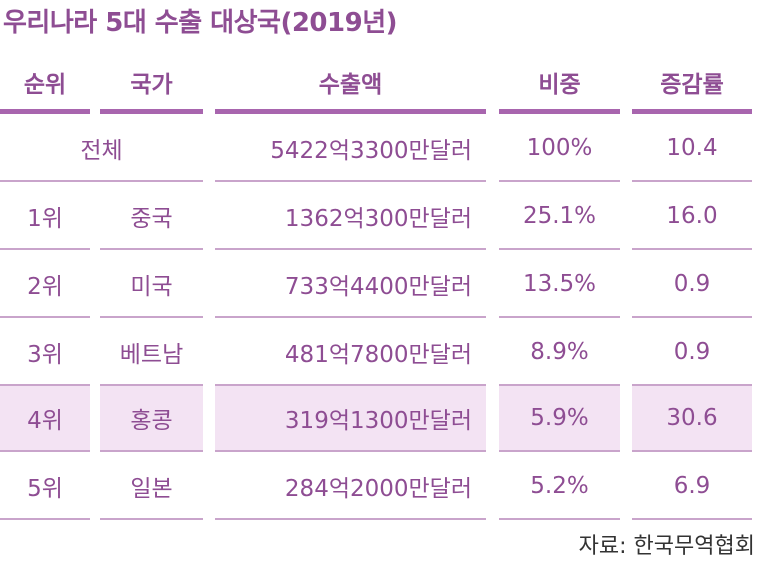 This screenshot has width=767, height=575. Describe the element at coordinates (45, 84) in the screenshot. I see `header-rank: 순위` at that location.